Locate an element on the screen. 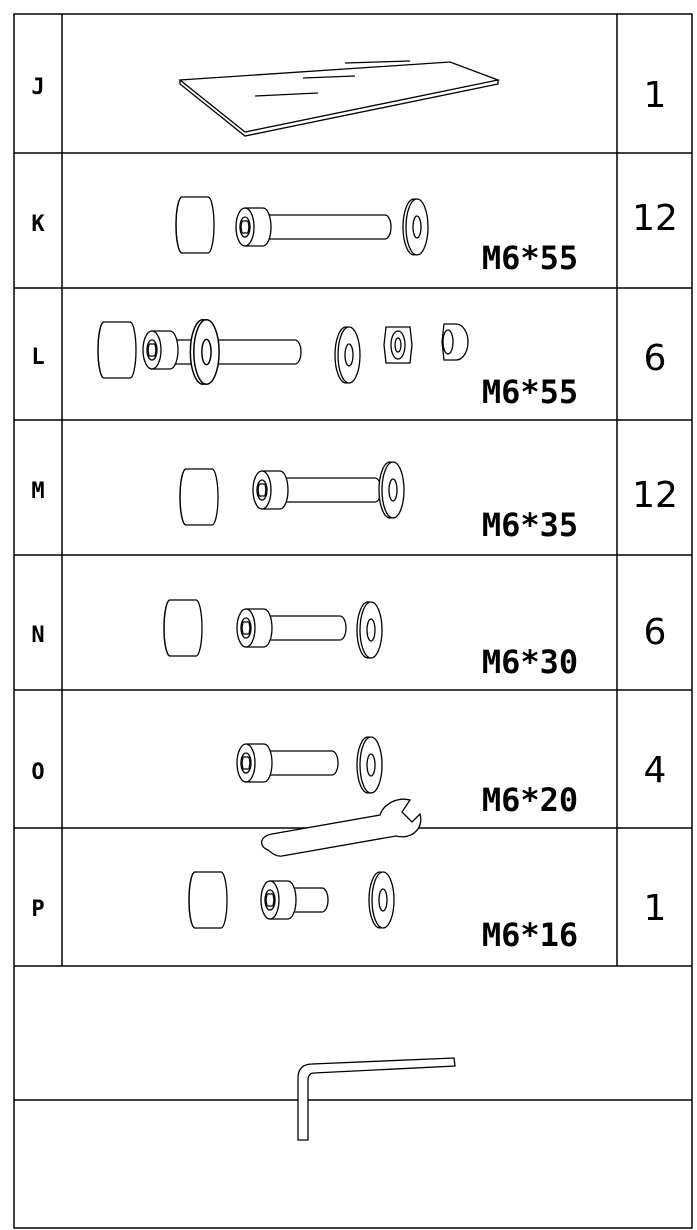 This screenshot has width=697, height=1230. wrench is located at coordinates (341, 827).